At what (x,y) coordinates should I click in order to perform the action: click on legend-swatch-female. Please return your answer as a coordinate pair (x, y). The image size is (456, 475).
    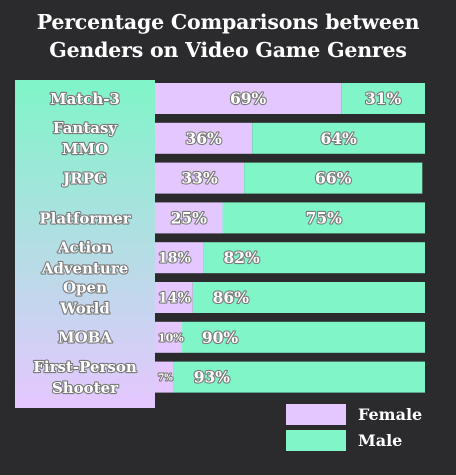
    Looking at the image, I should click on (316, 414).